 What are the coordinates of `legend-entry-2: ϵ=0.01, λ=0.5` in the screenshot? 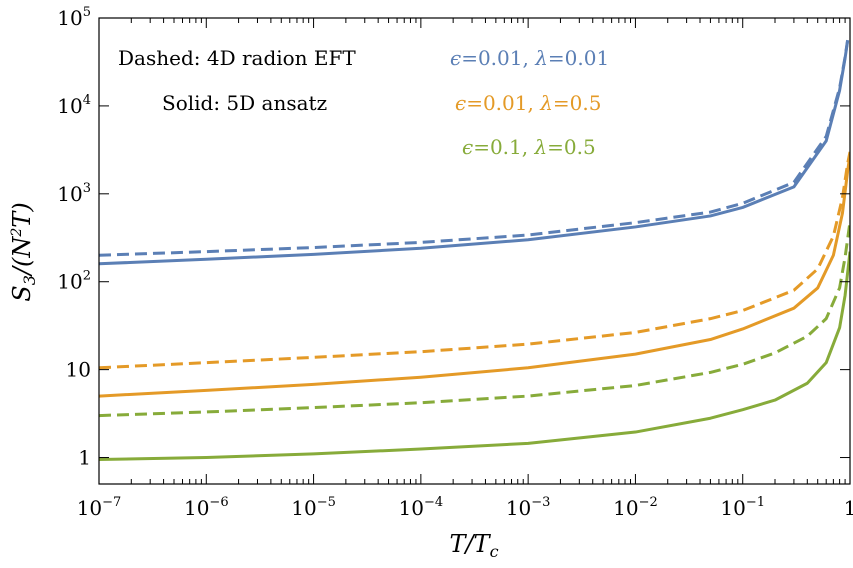 It's located at (528, 103).